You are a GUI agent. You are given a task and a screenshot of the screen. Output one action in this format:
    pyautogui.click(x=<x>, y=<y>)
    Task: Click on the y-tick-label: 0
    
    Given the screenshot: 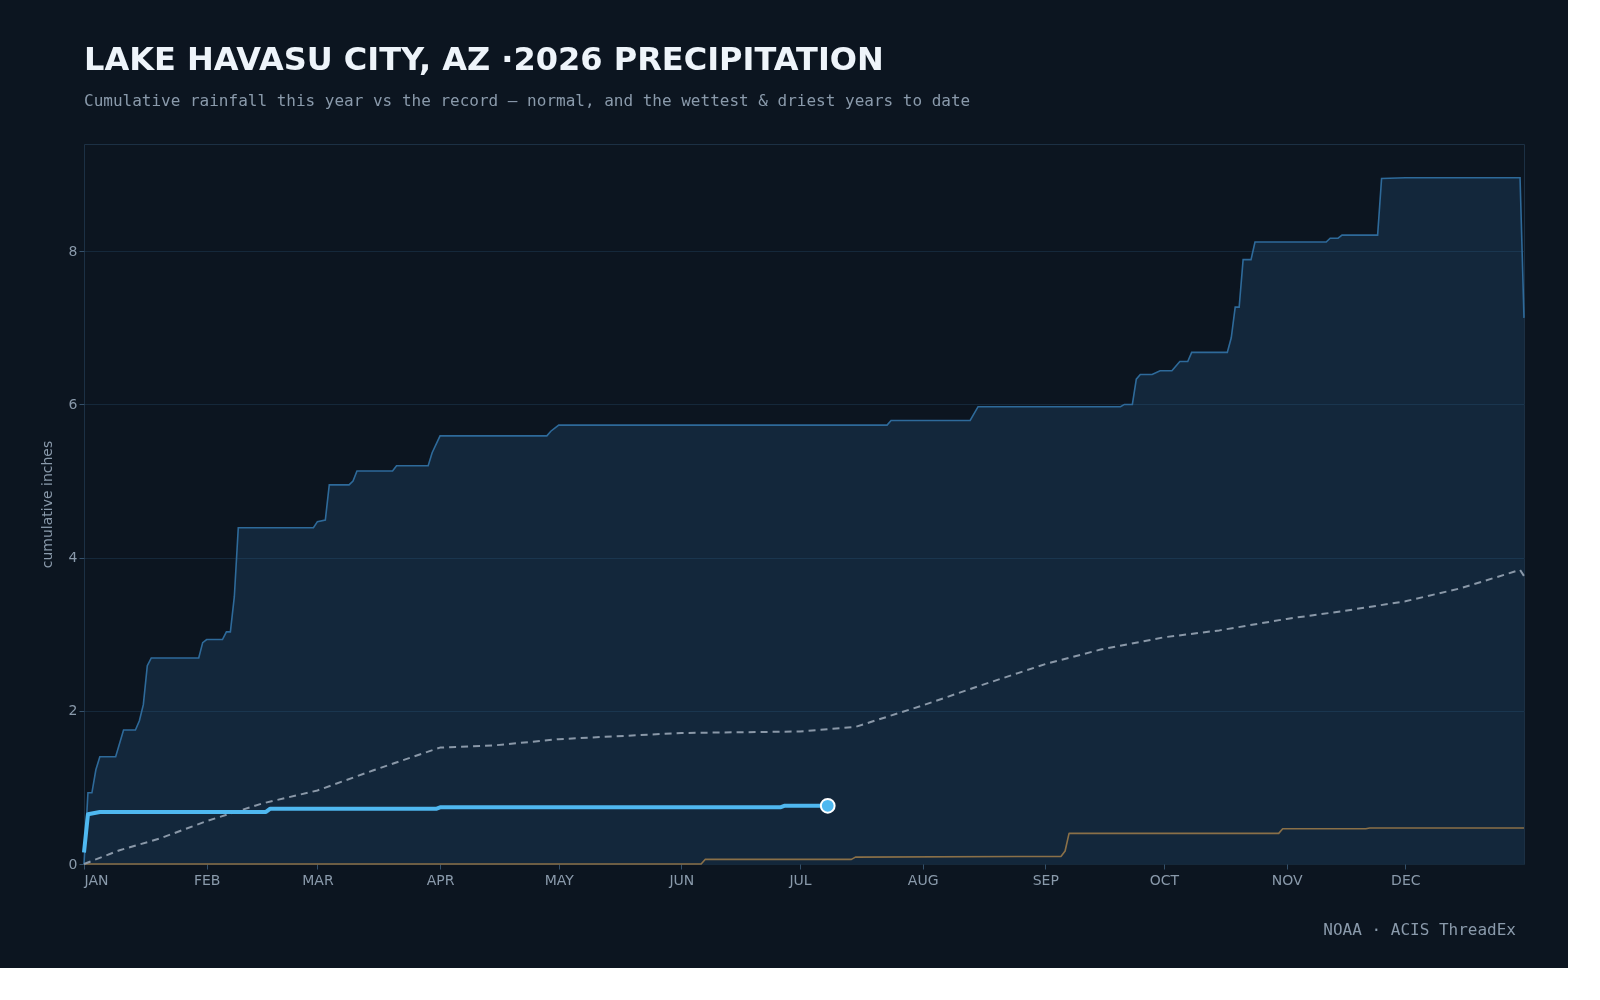 What is the action you would take?
    pyautogui.click(x=73, y=863)
    